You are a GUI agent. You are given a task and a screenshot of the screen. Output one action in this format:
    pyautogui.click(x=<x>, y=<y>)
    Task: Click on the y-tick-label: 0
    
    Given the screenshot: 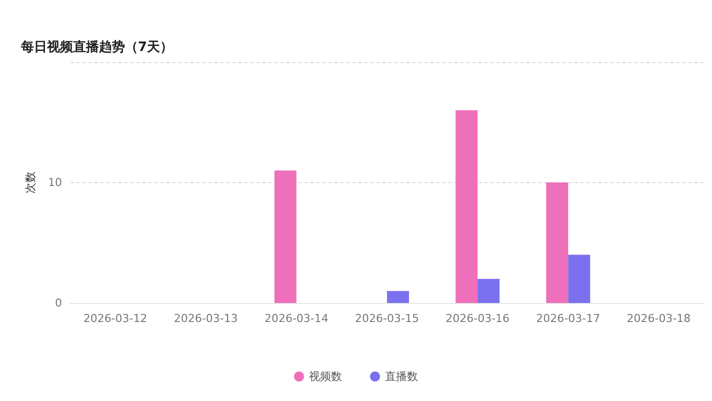 What is the action you would take?
    pyautogui.click(x=58, y=303)
    